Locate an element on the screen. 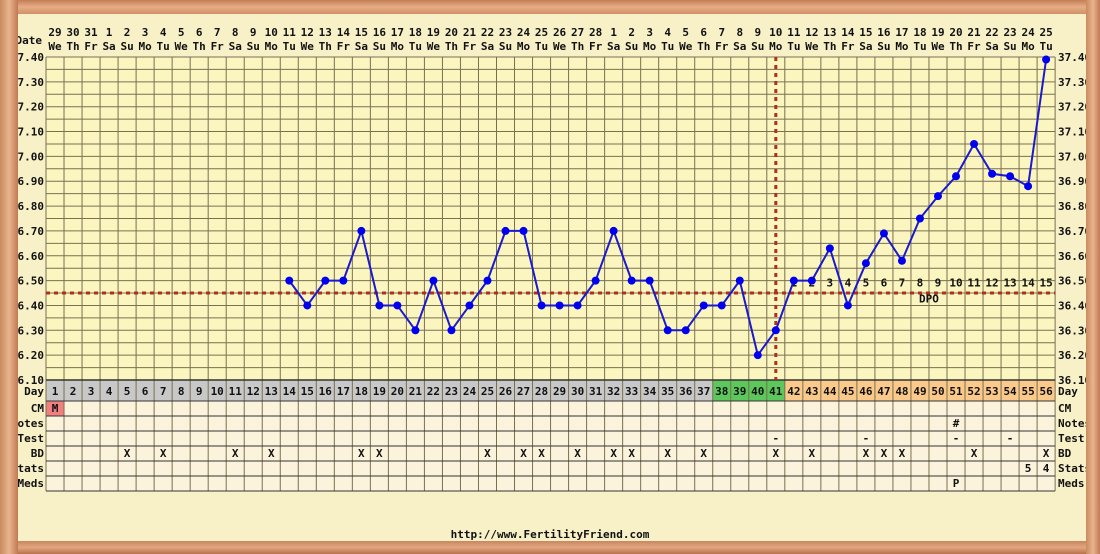 The width and height of the screenshot is (1100, 554). day-number: 5 is located at coordinates (127, 391).